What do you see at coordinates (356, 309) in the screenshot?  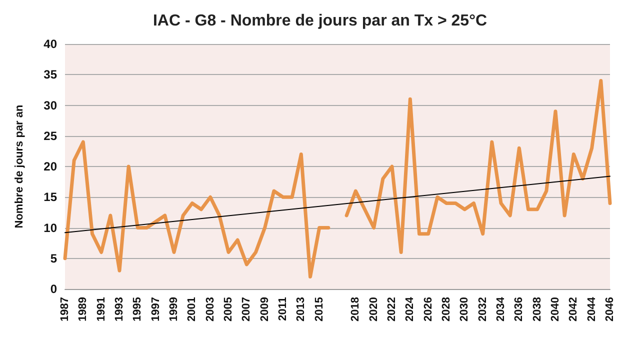 I see `x-tick-label: 2018` at bounding box center [356, 309].